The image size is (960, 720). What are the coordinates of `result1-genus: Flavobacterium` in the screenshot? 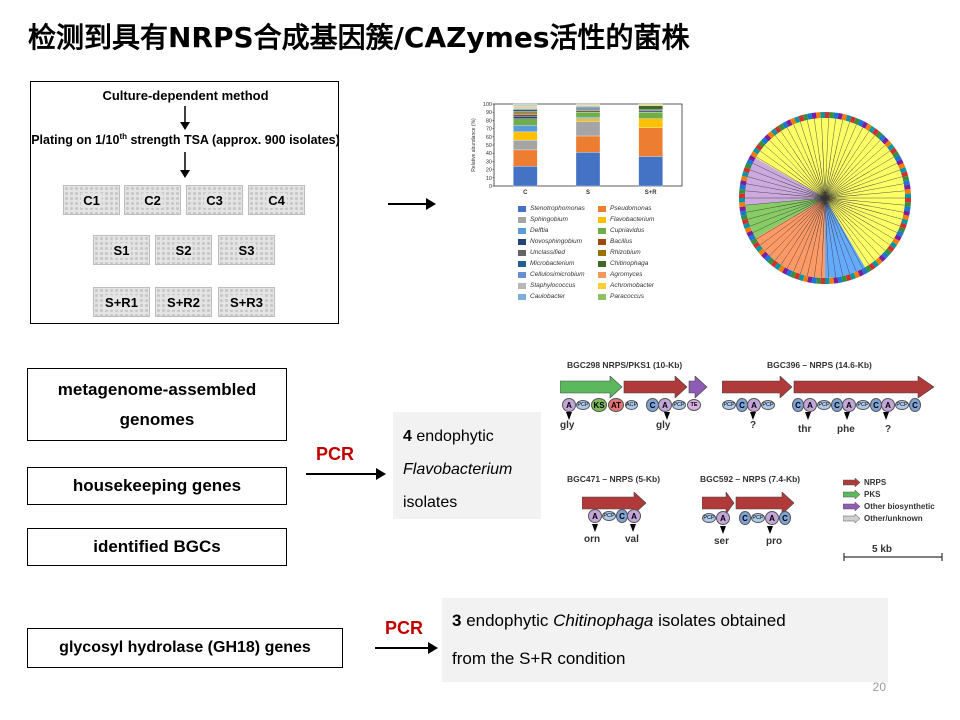 It's located at (458, 469).